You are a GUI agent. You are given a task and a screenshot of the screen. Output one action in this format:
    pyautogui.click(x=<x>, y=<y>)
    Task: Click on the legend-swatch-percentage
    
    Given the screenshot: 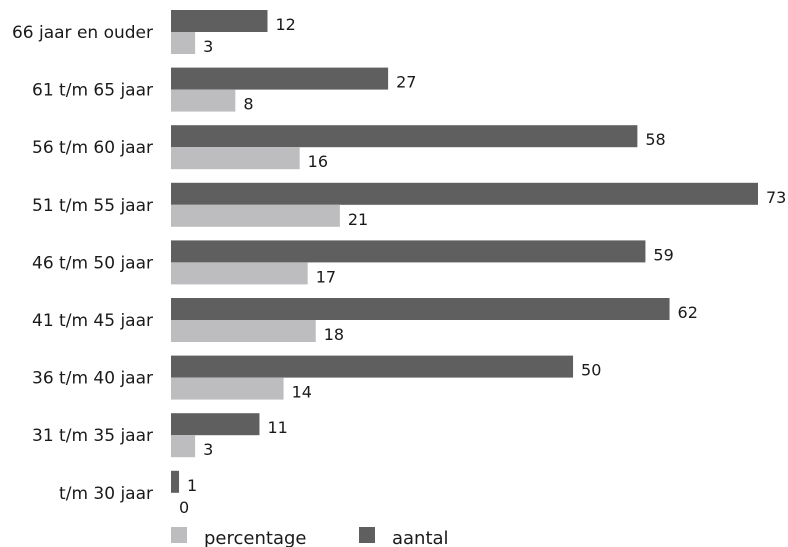 What is the action you would take?
    pyautogui.click(x=179, y=535)
    